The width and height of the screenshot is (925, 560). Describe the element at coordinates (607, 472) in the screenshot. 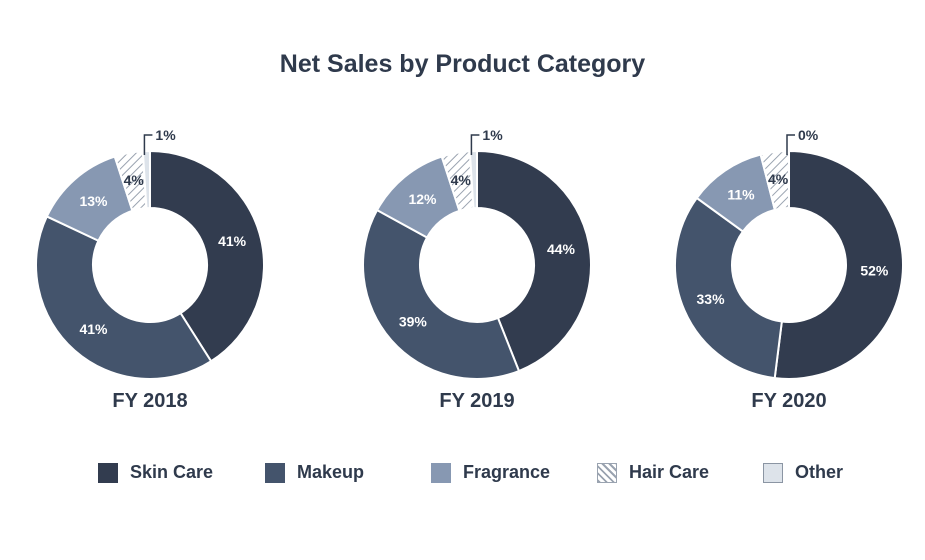

I see `legend-swatch-hair-care` at that location.